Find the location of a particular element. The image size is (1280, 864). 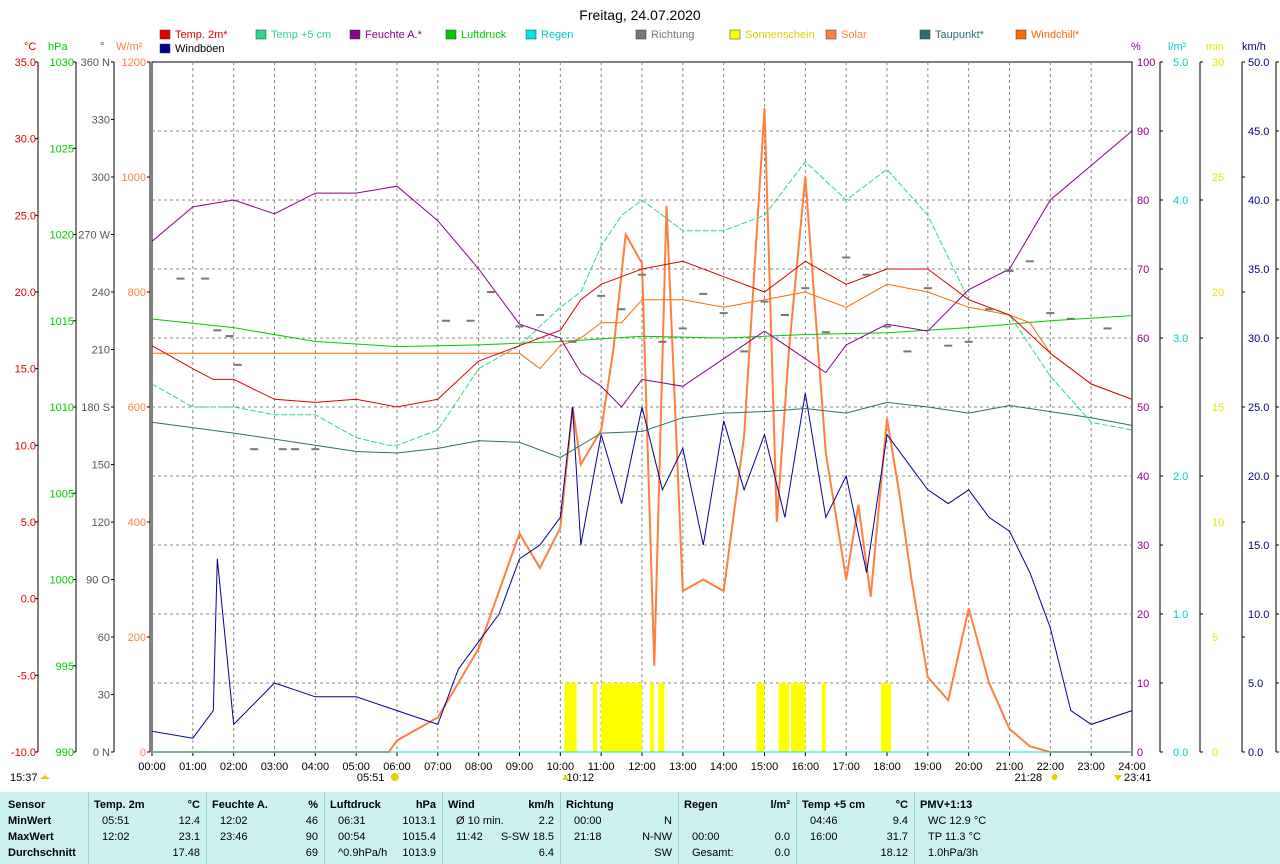

rain-axis-tick-label: 4.0 is located at coordinates (1180, 201).